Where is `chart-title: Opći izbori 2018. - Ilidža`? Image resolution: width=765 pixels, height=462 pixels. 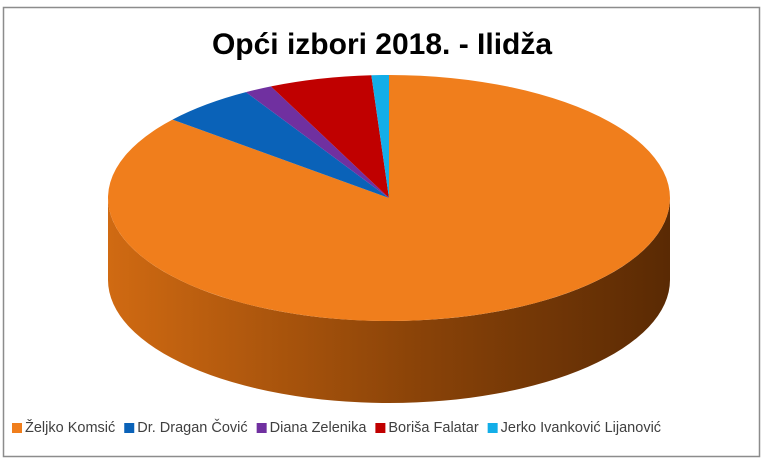 chart-title: Opći izbori 2018. - Ilidža is located at coordinates (382, 44).